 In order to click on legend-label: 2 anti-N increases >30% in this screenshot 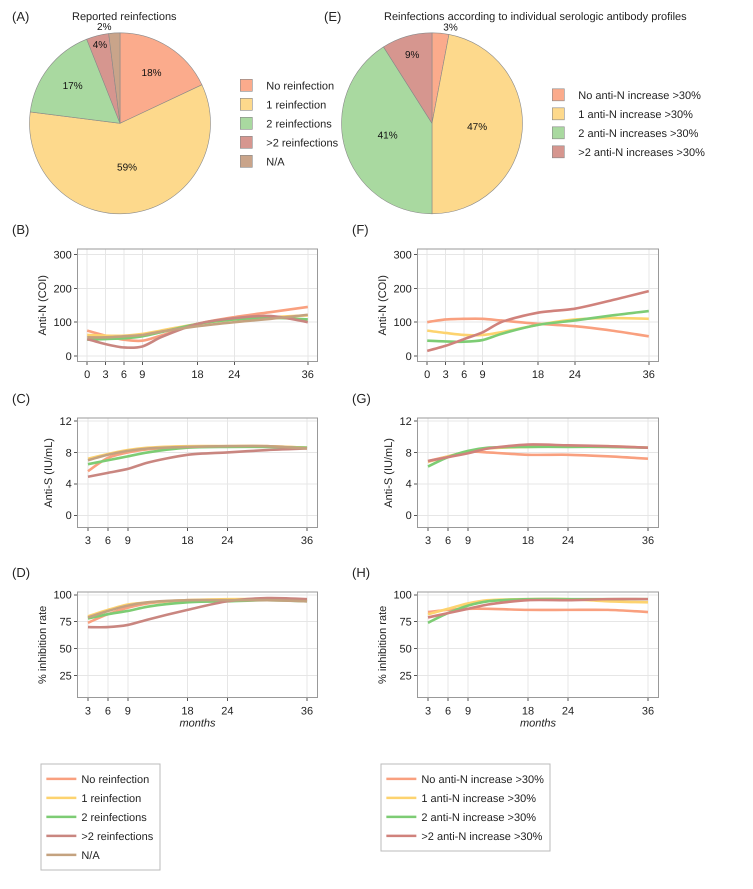, I will do `click(638, 134)`.